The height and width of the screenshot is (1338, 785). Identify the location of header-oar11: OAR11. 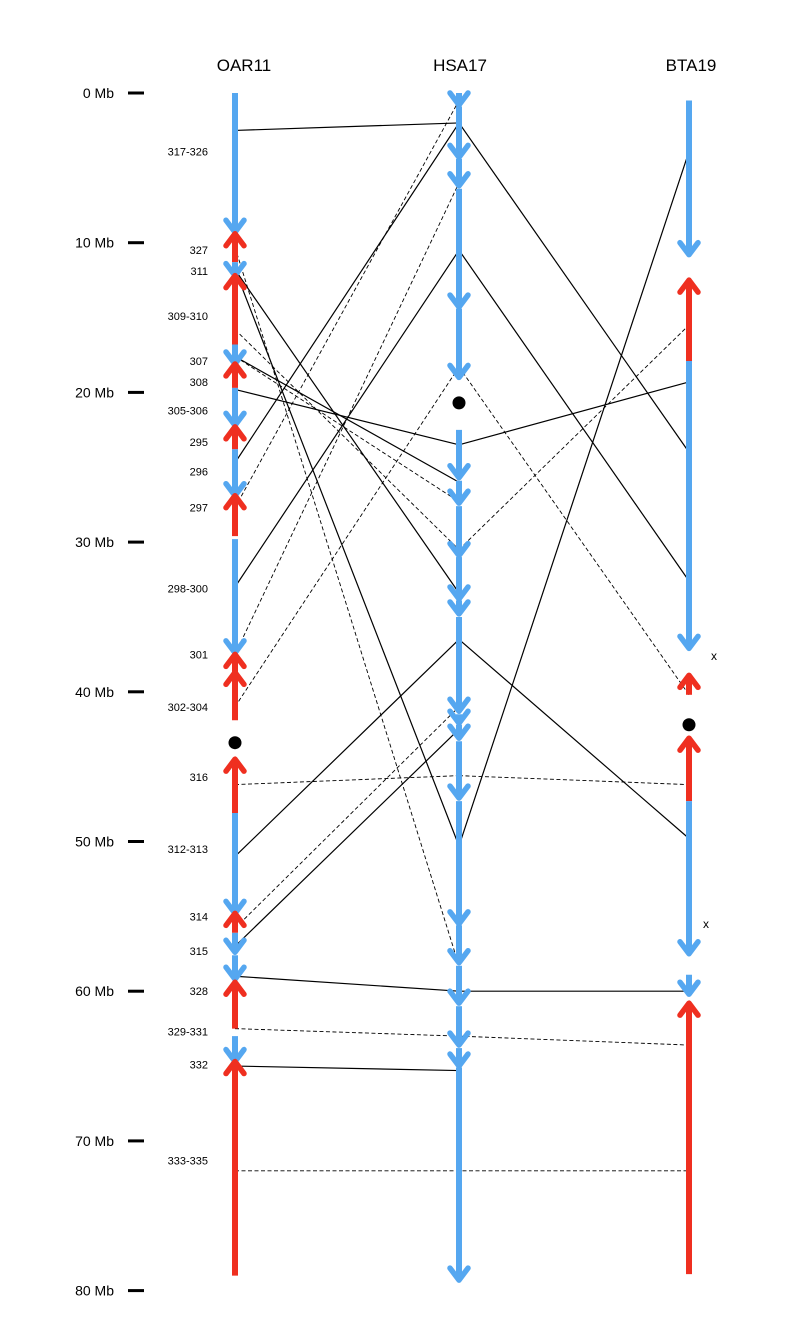
(244, 65).